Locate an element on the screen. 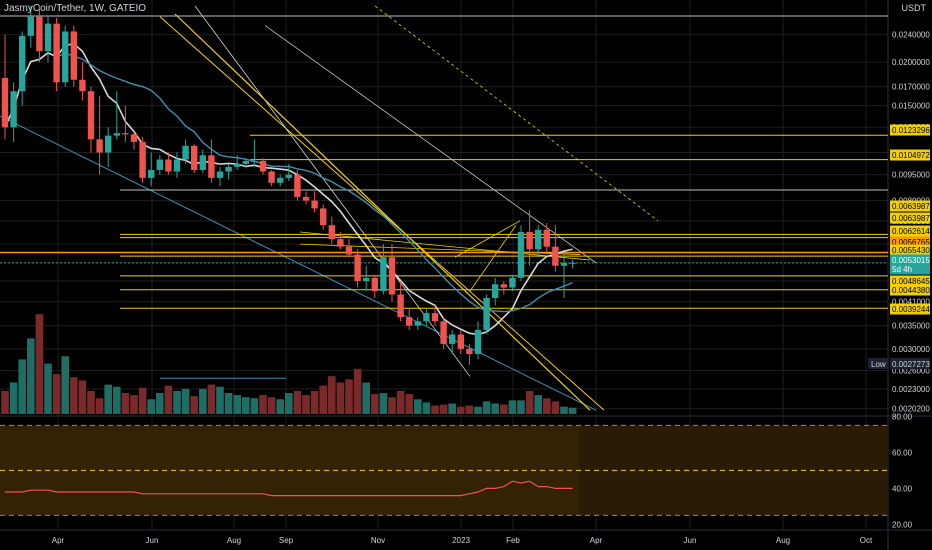 The width and height of the screenshot is (932, 550). price-tick: 0.0170000 is located at coordinates (911, 87).